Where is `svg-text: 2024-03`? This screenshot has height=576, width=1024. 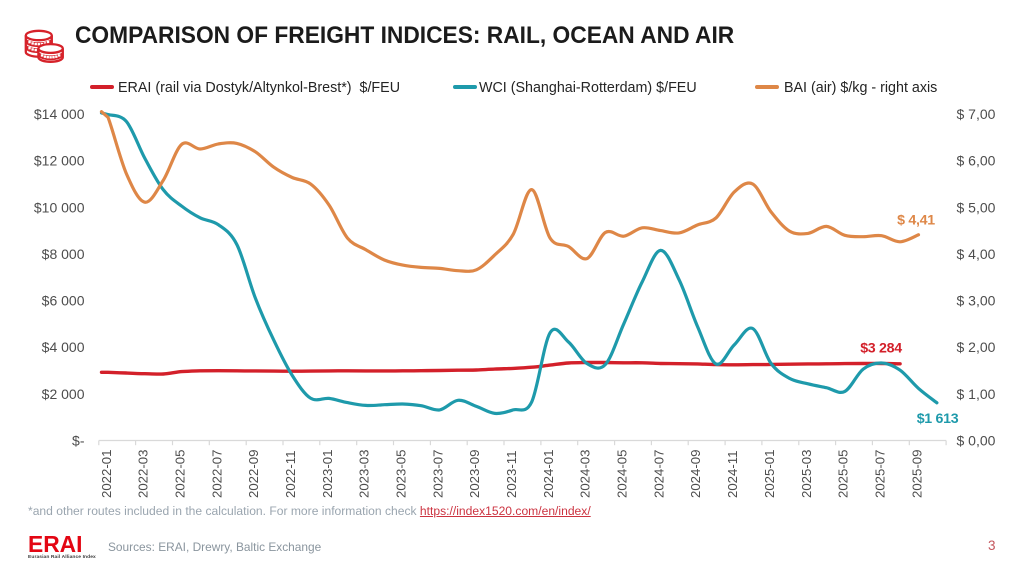 svg-text: 2024-03 is located at coordinates (585, 474).